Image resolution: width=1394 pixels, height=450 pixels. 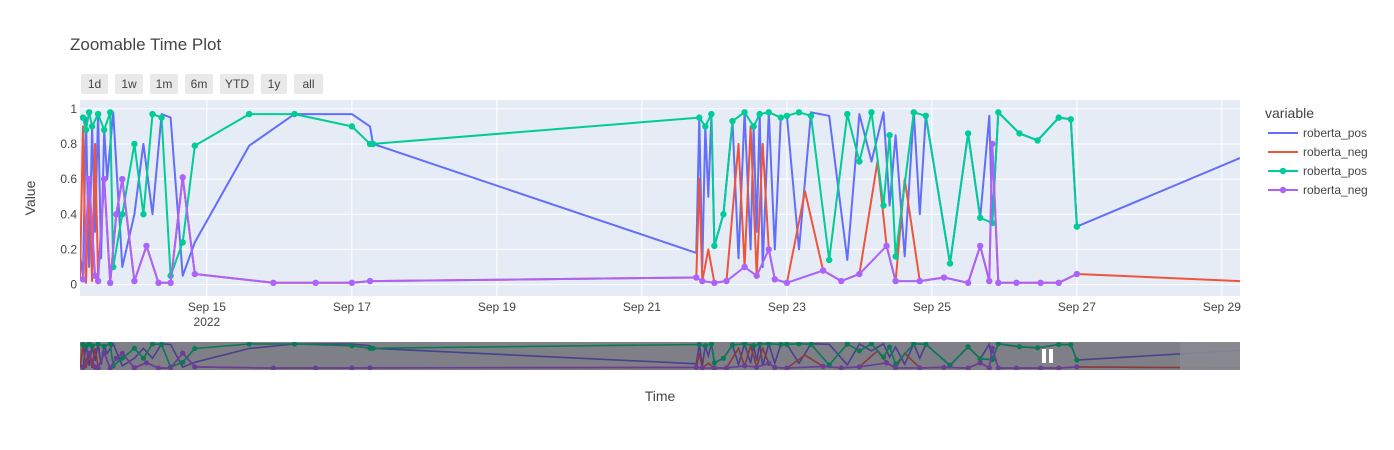 I want to click on range-slider-handle-right, so click(x=1051, y=356).